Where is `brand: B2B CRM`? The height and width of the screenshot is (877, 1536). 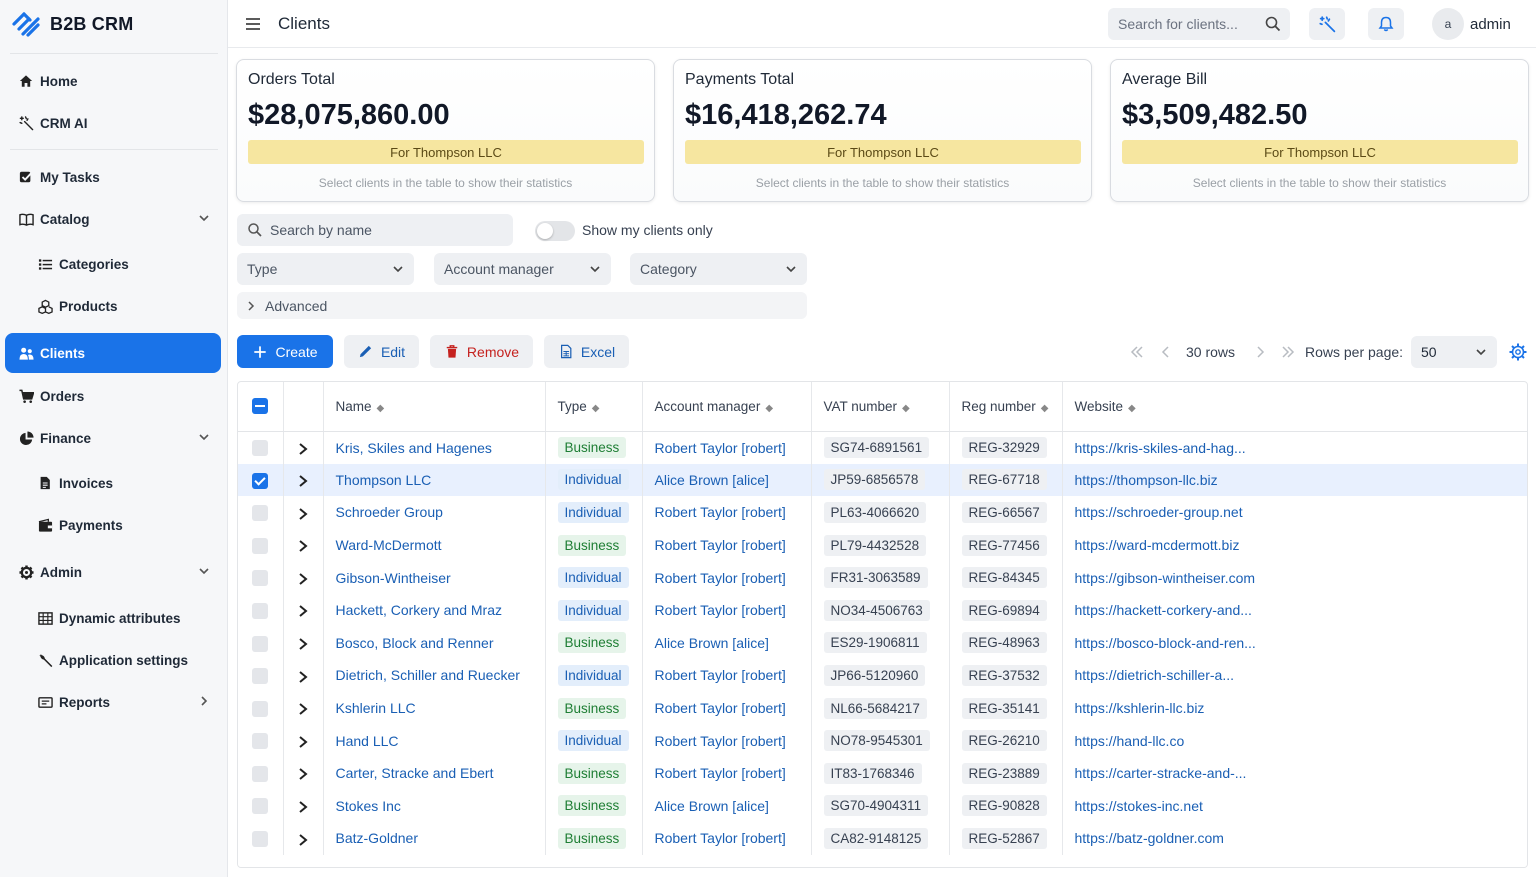 brand: B2B CRM is located at coordinates (71, 24).